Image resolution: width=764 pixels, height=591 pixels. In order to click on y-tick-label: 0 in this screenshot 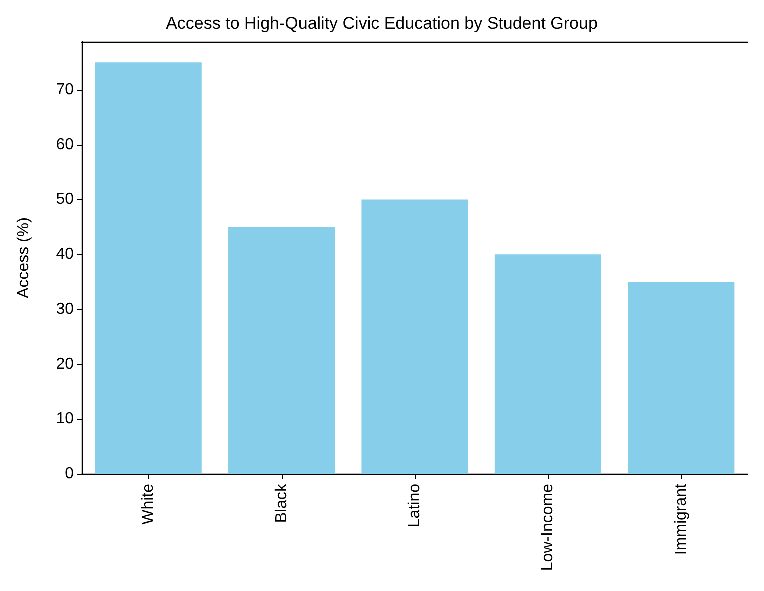, I will do `click(69, 474)`.